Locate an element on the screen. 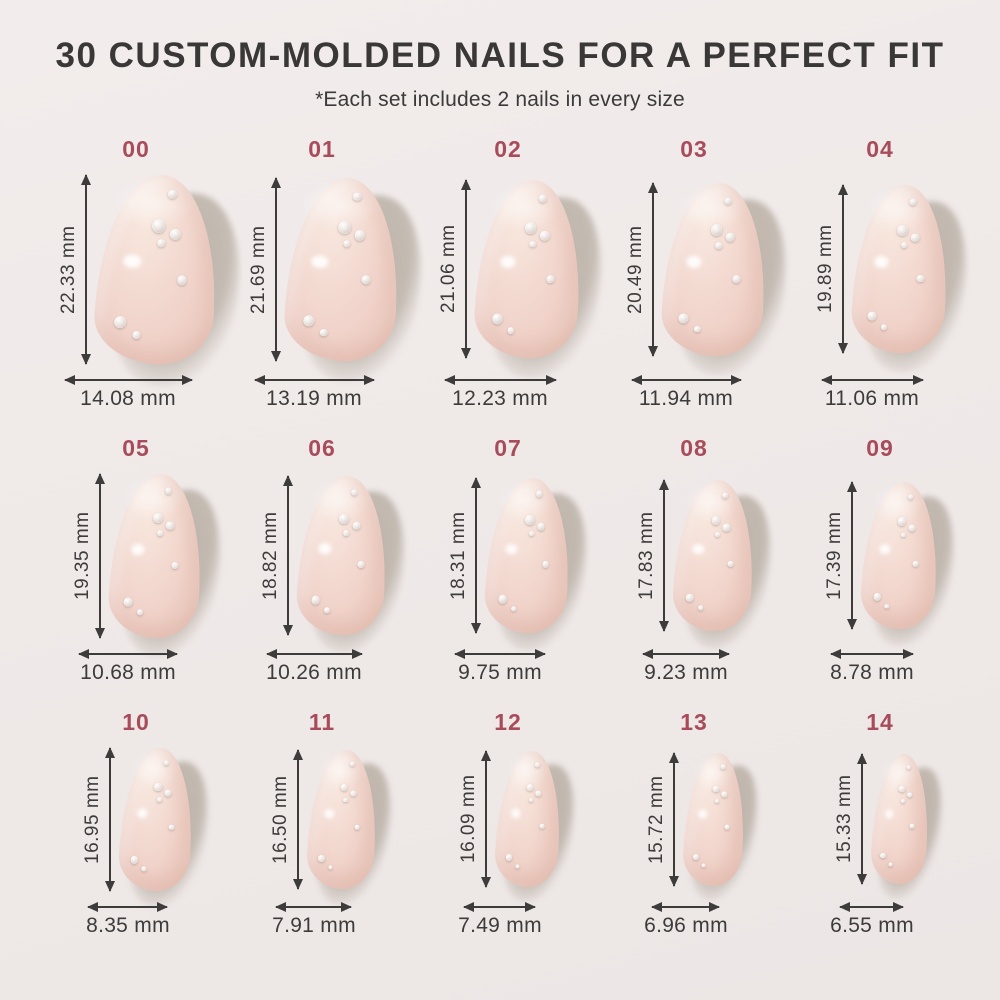 This screenshot has height=1000, width=1000. height-dimension-label: 20.49 mm is located at coordinates (635, 269).